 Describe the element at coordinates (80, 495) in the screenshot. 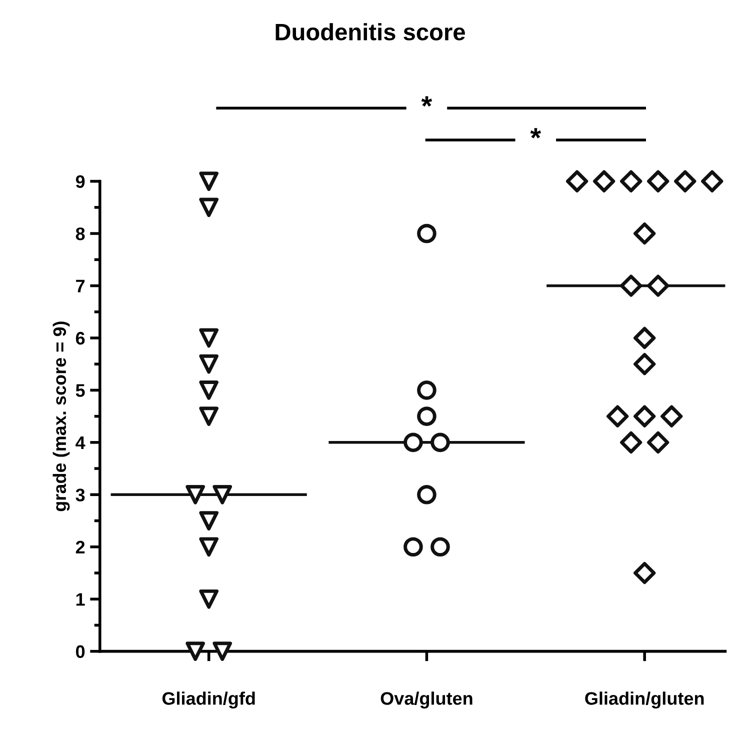

I see `y-tick-label: 3` at that location.